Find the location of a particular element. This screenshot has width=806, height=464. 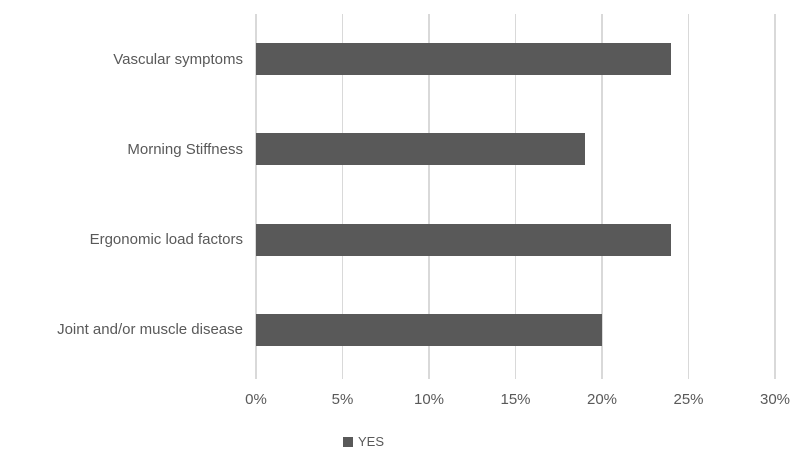

x-axis-tick-label: 15% is located at coordinates (515, 399).